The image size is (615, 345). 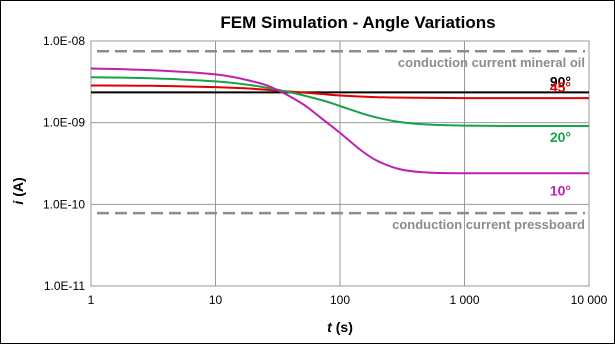 I want to click on x-tick-label: 1, so click(x=91, y=300).